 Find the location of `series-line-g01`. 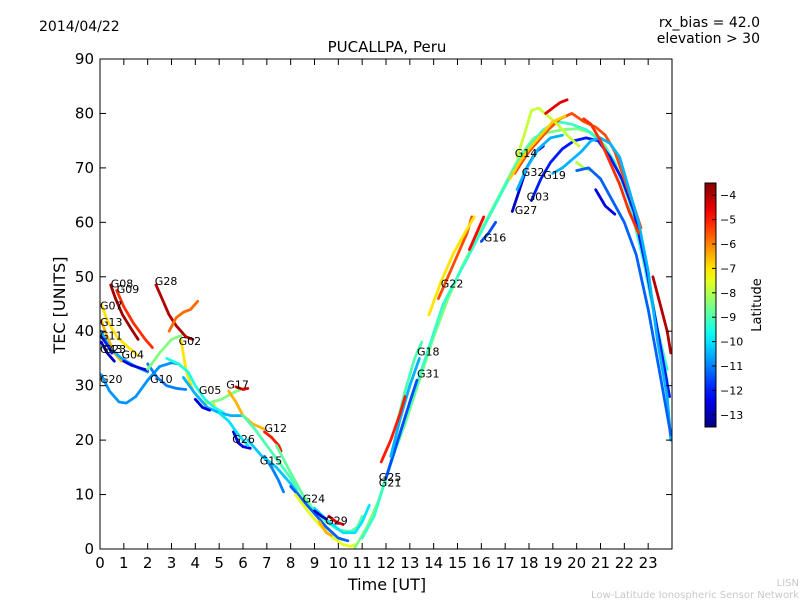

series-line-g01 is located at coordinates (213, 396).